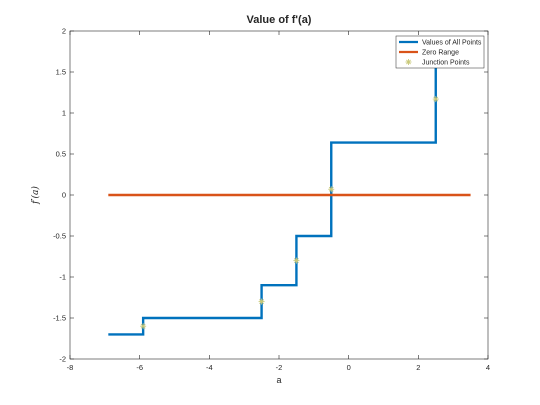 This screenshot has height=405, width=540. Describe the element at coordinates (278, 380) in the screenshot. I see `x-axis-label: a` at that location.